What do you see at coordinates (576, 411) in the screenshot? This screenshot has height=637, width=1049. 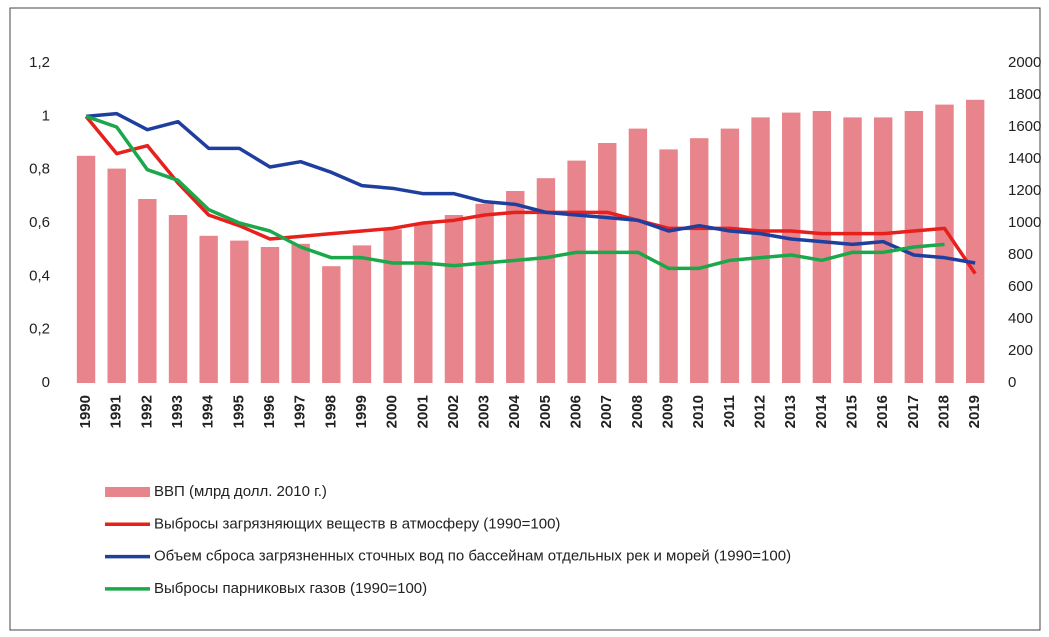 I see `x-tick-label: 2006` at bounding box center [576, 411].